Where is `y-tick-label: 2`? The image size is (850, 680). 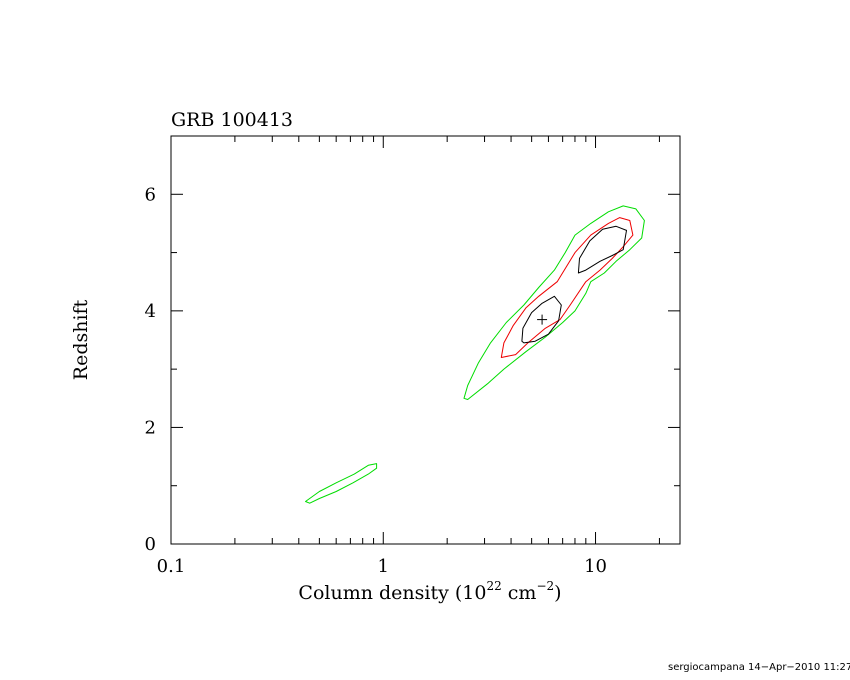
y-tick-label: 2 is located at coordinates (150, 427).